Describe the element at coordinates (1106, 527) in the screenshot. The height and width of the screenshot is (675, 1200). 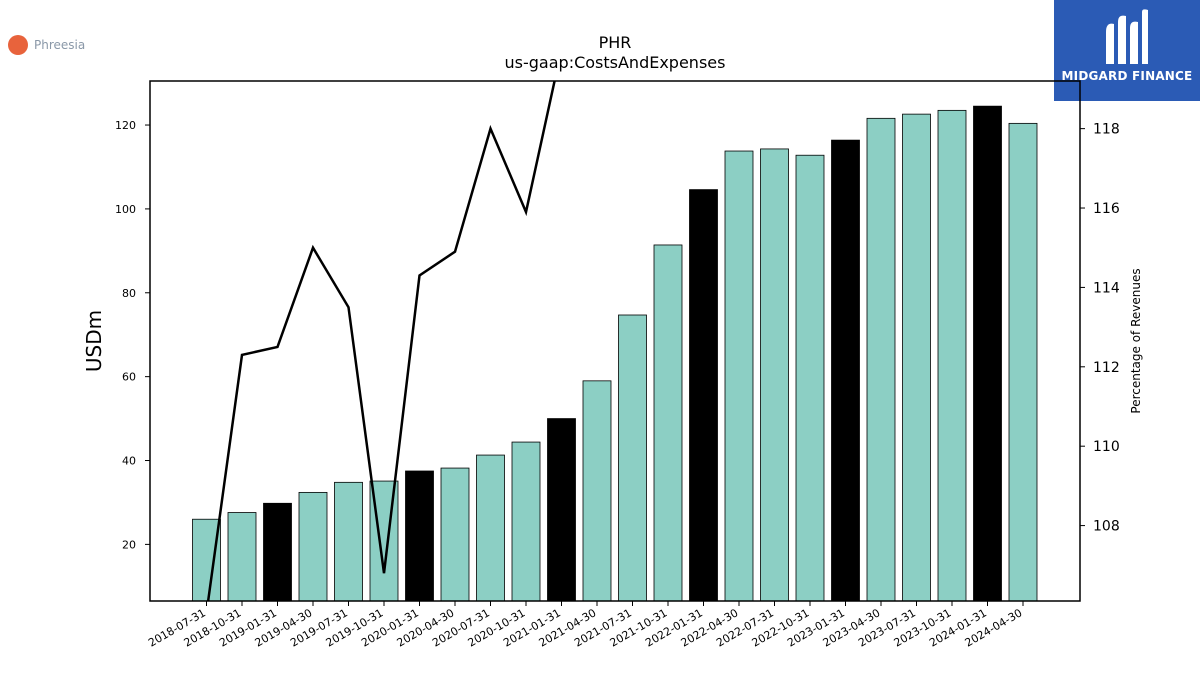
I see `y2-tick-label: 108` at that location.